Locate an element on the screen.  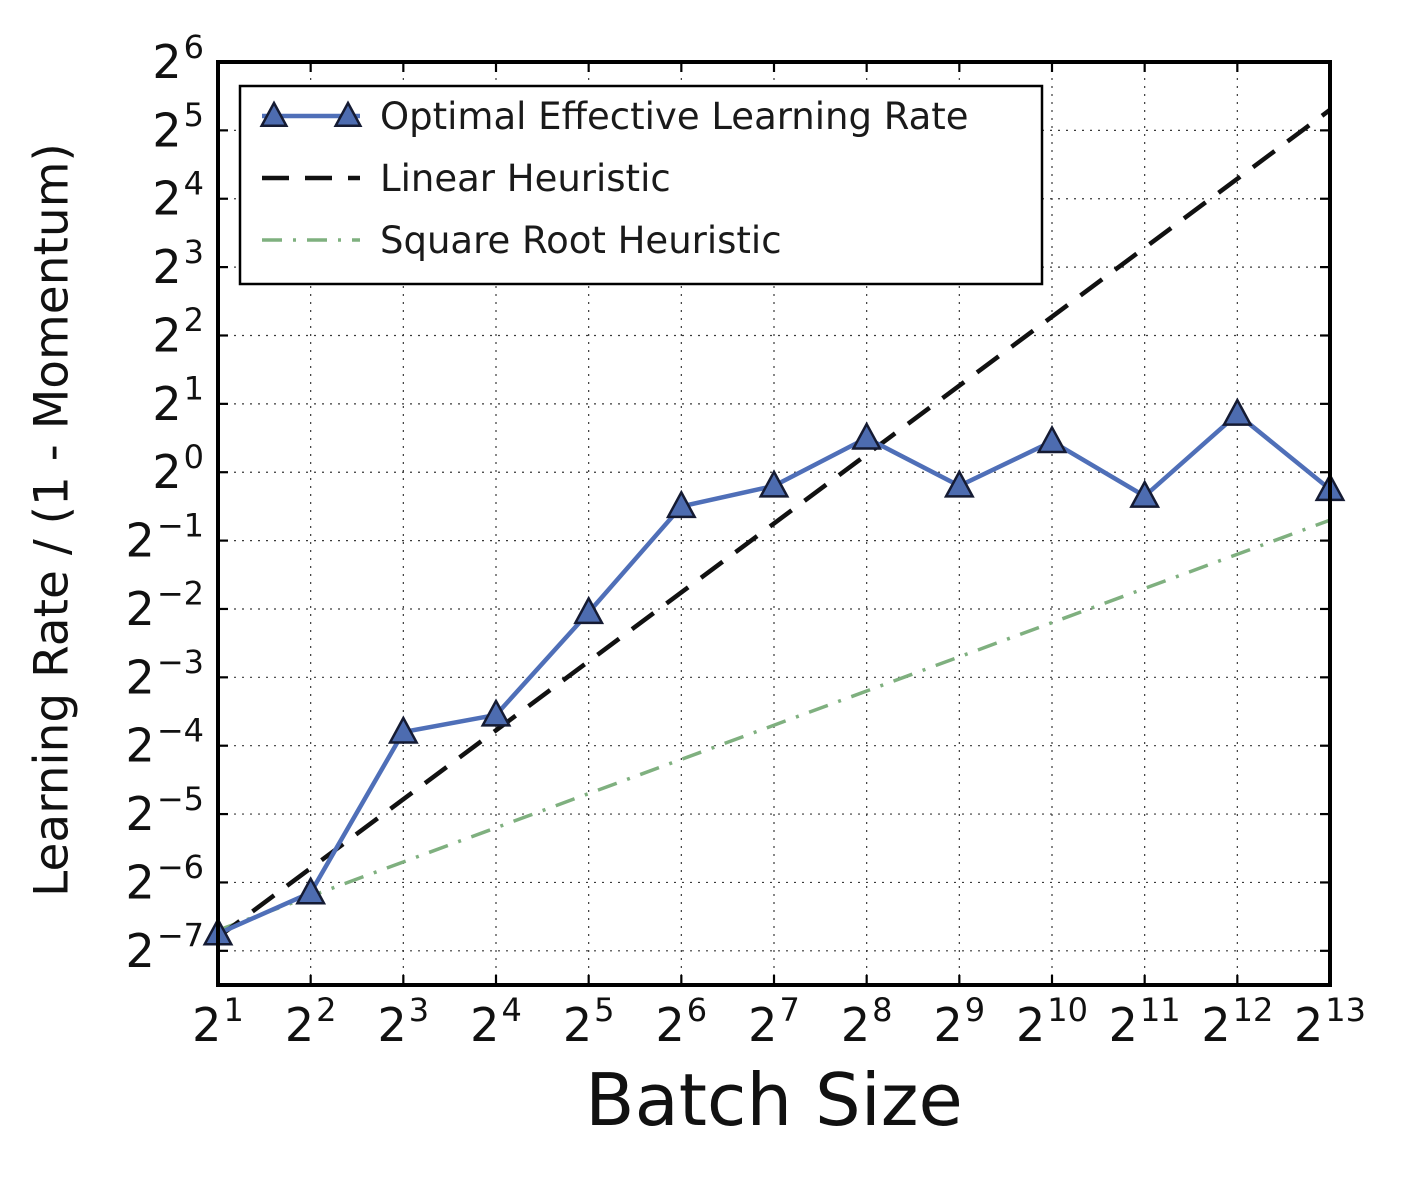
y-tick-label: 26 is located at coordinates (178, 58).